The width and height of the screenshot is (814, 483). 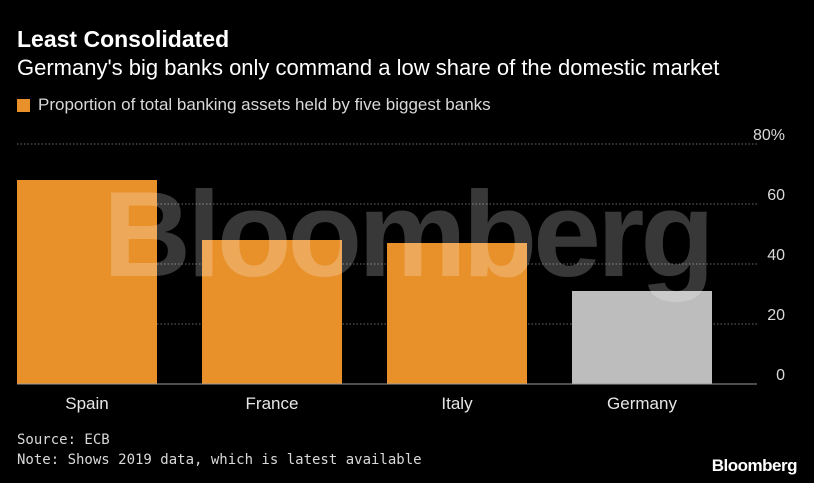 What do you see at coordinates (87, 282) in the screenshot?
I see `bar-spain` at bounding box center [87, 282].